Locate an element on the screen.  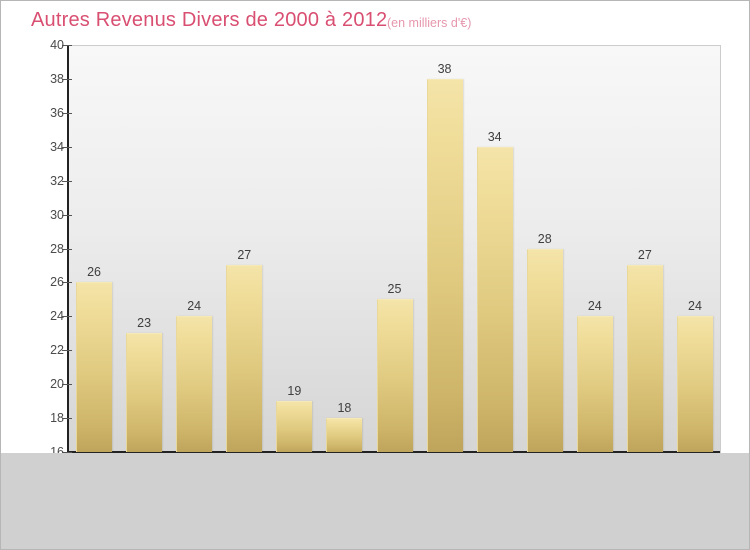
bar-group: 192004 is located at coordinates (294, 258).